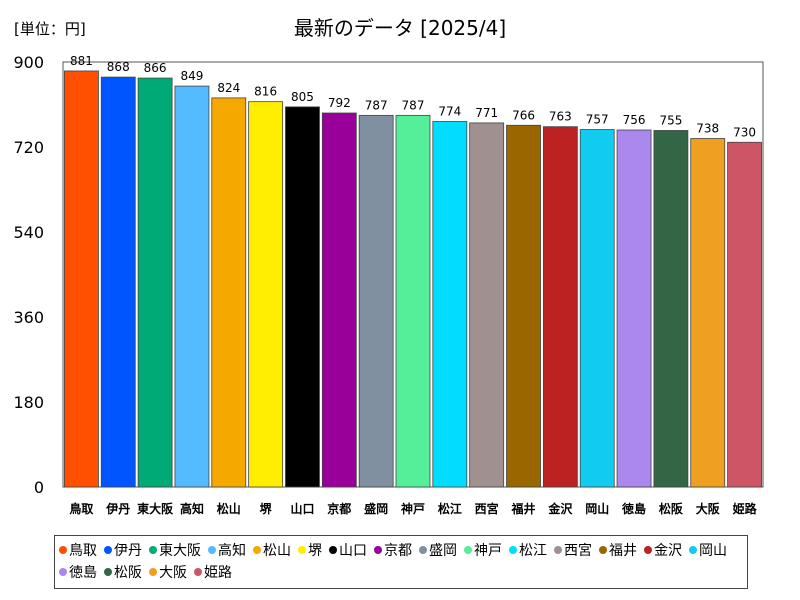 Image resolution: width=800 pixels, height=600 pixels. What do you see at coordinates (597, 120) in the screenshot?
I see `data-label: 757` at bounding box center [597, 120].